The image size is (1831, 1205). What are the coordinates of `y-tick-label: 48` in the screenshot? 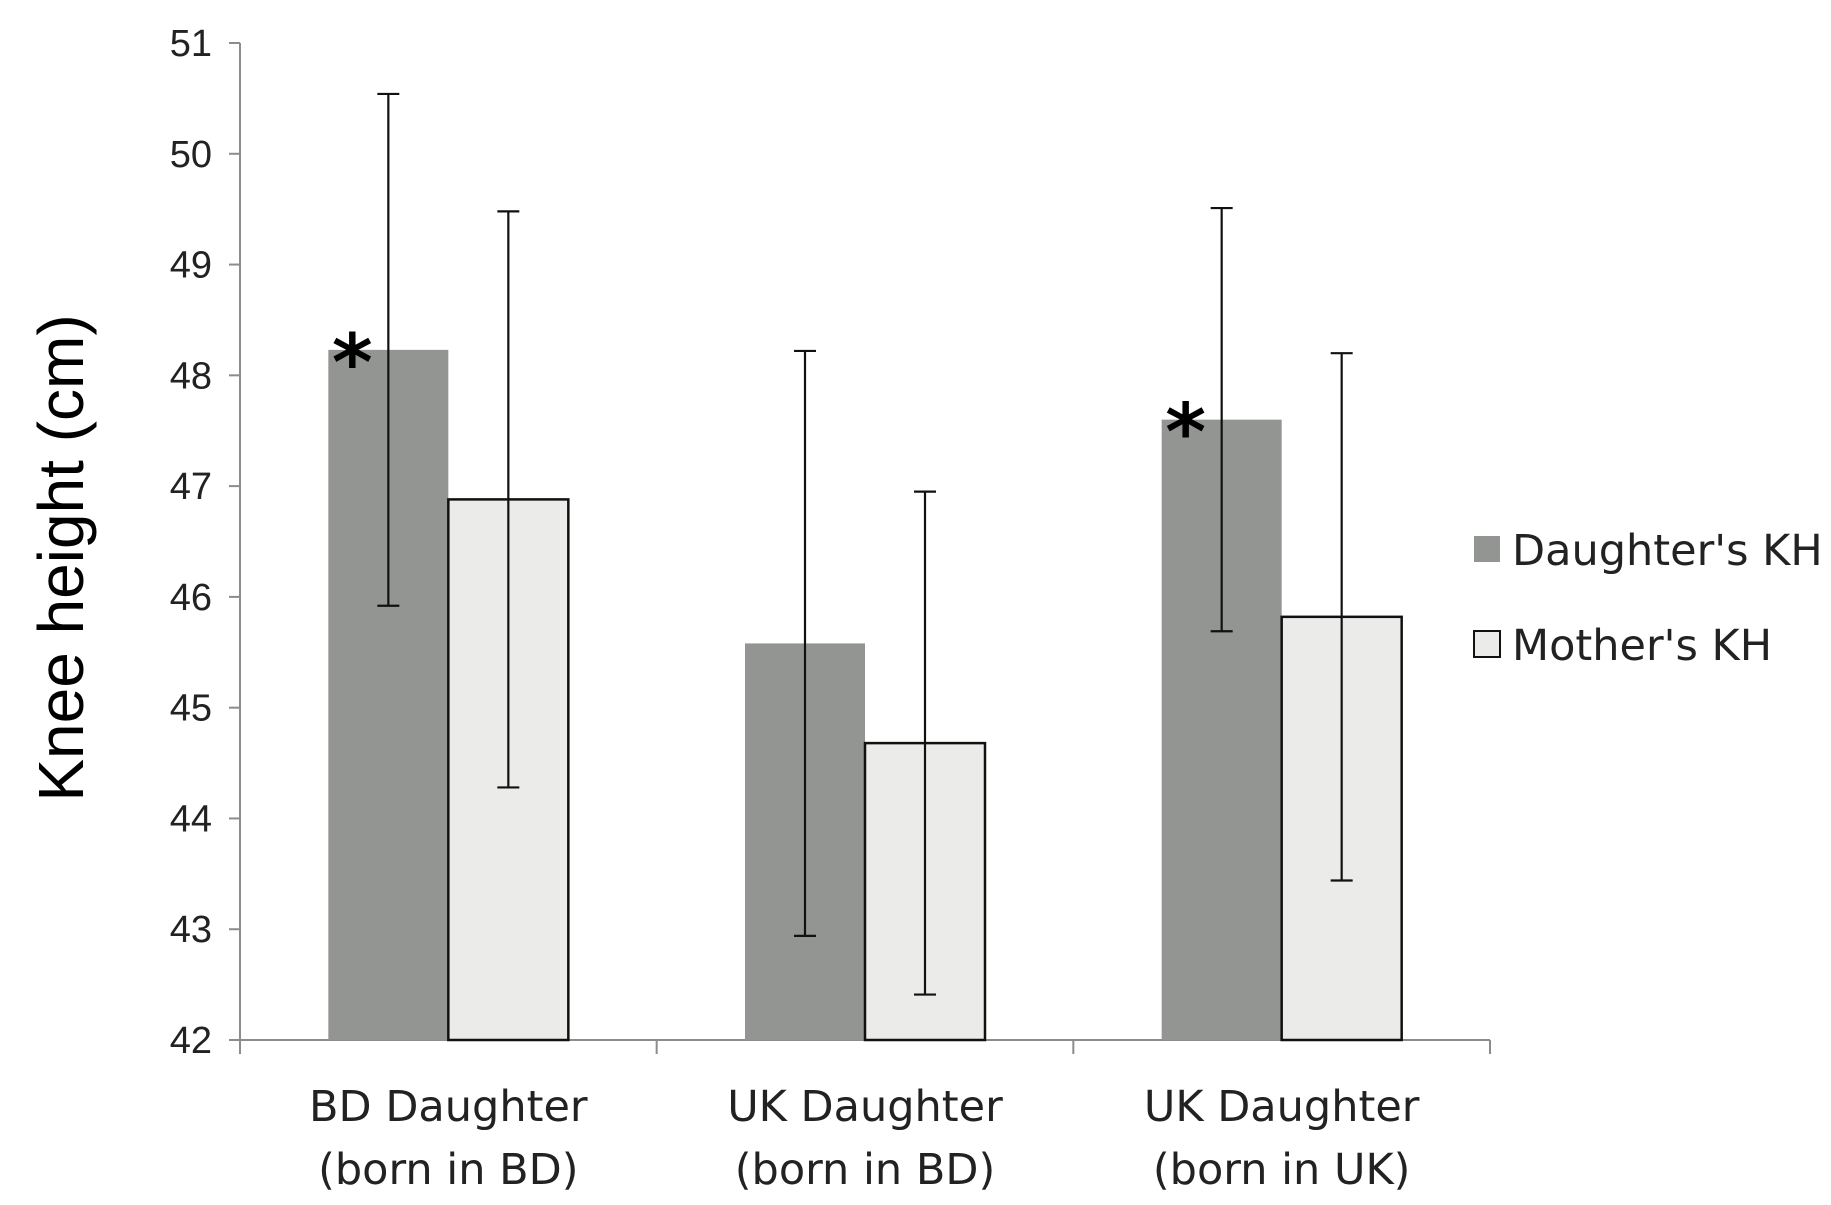 It's located at (191, 376).